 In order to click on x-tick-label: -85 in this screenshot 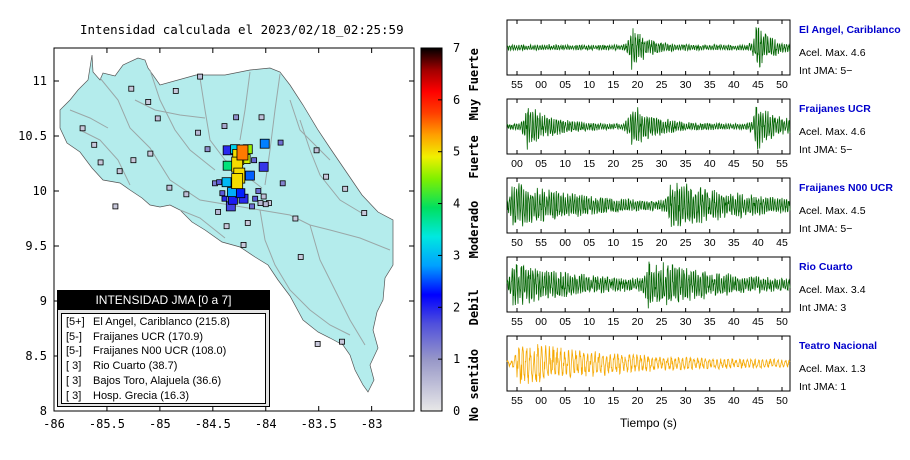, I will do `click(160, 424)`.